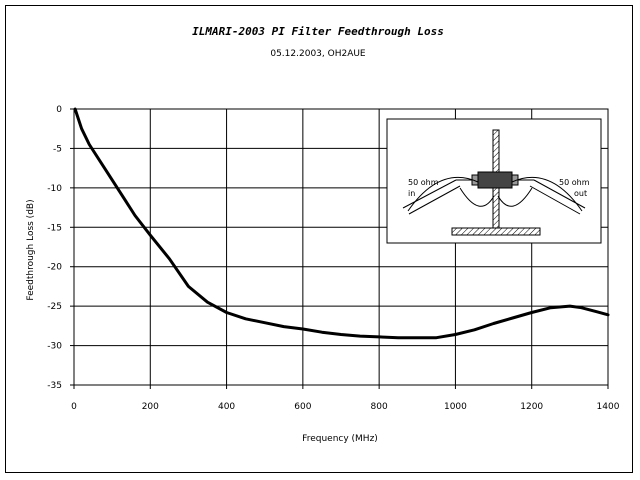  I want to click on y-tick-label: -30, so click(54, 347).